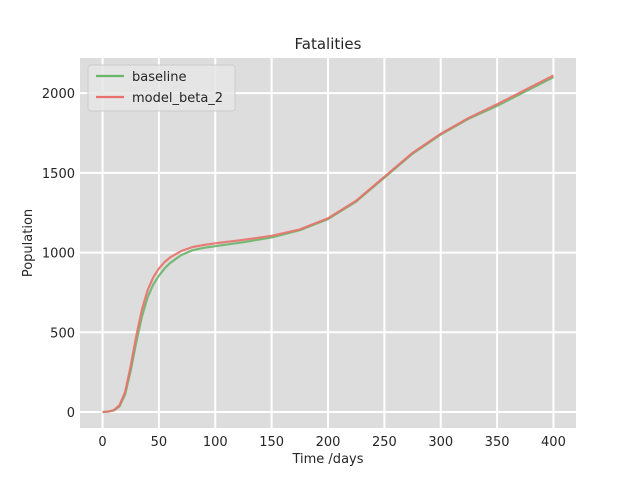 The image size is (640, 480). What do you see at coordinates (58, 174) in the screenshot?
I see `y-tick-label: 1500` at bounding box center [58, 174].